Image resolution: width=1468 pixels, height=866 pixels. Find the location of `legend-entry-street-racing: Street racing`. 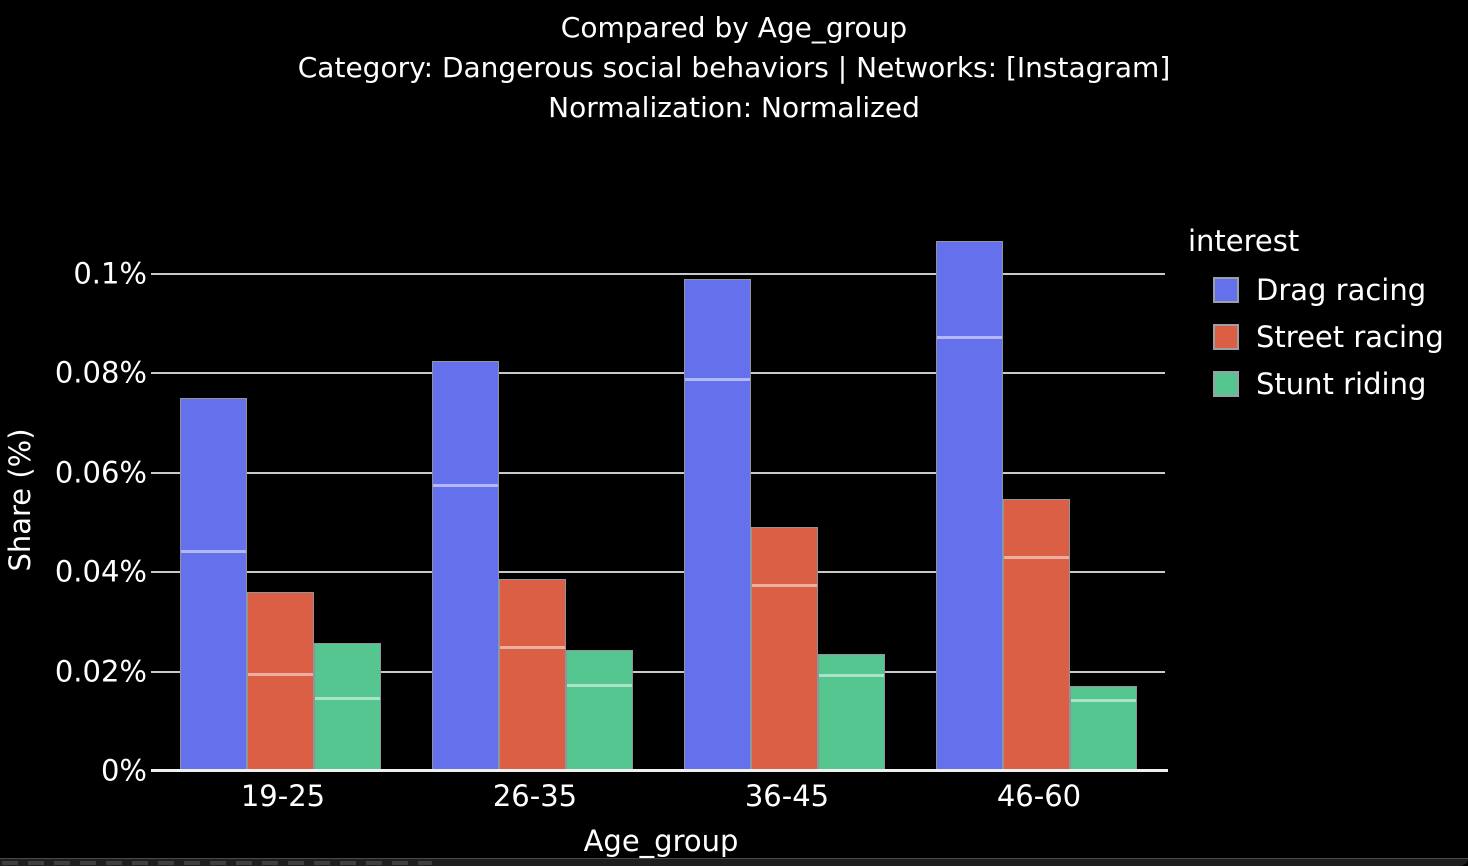

legend-entry-street-racing: Street racing is located at coordinates (1316, 336).